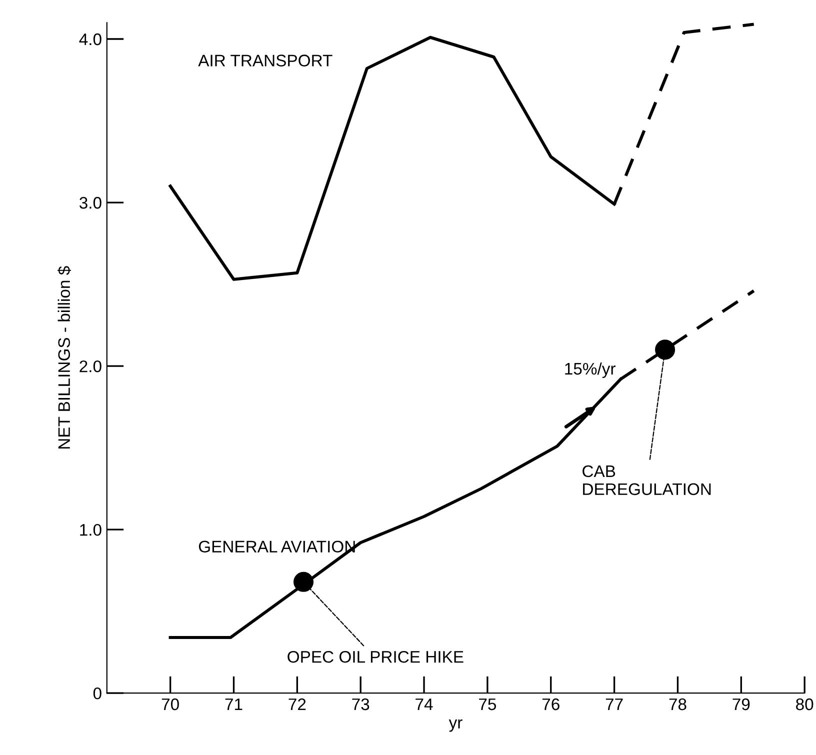 The height and width of the screenshot is (755, 816). I want to click on x-tick-label: 80, so click(805, 704).